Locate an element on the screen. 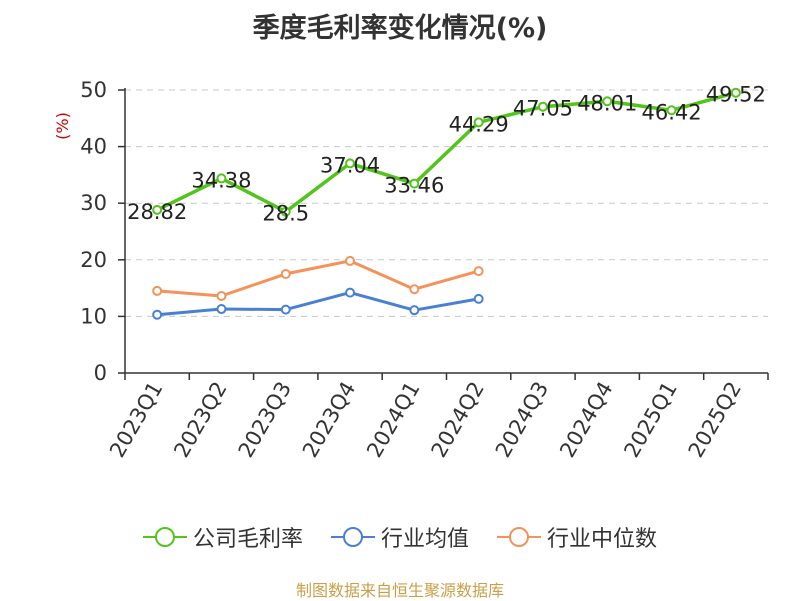 The width and height of the screenshot is (800, 601). y-tick-label: 30 is located at coordinates (93, 203).